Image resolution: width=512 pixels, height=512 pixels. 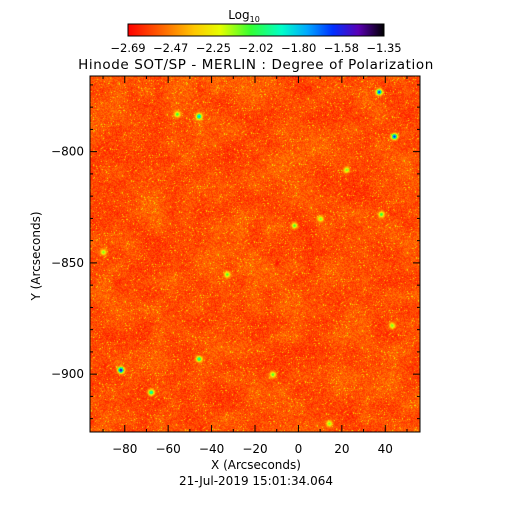 I want to click on x-axis-label: X (Arcseconds), so click(x=256, y=465).